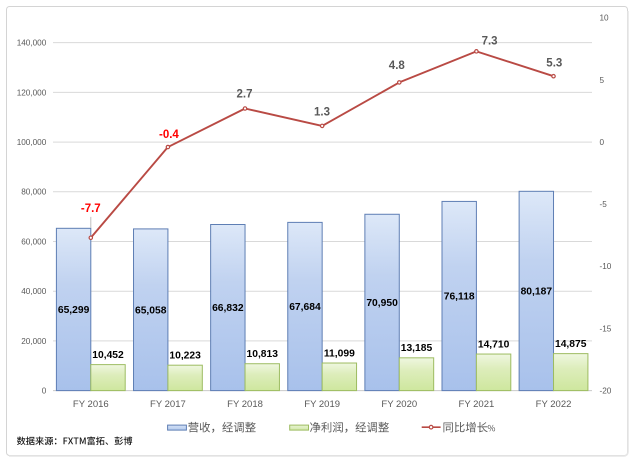 The width and height of the screenshot is (635, 464). Describe the element at coordinates (602, 80) in the screenshot. I see `svg-text: 5` at that location.